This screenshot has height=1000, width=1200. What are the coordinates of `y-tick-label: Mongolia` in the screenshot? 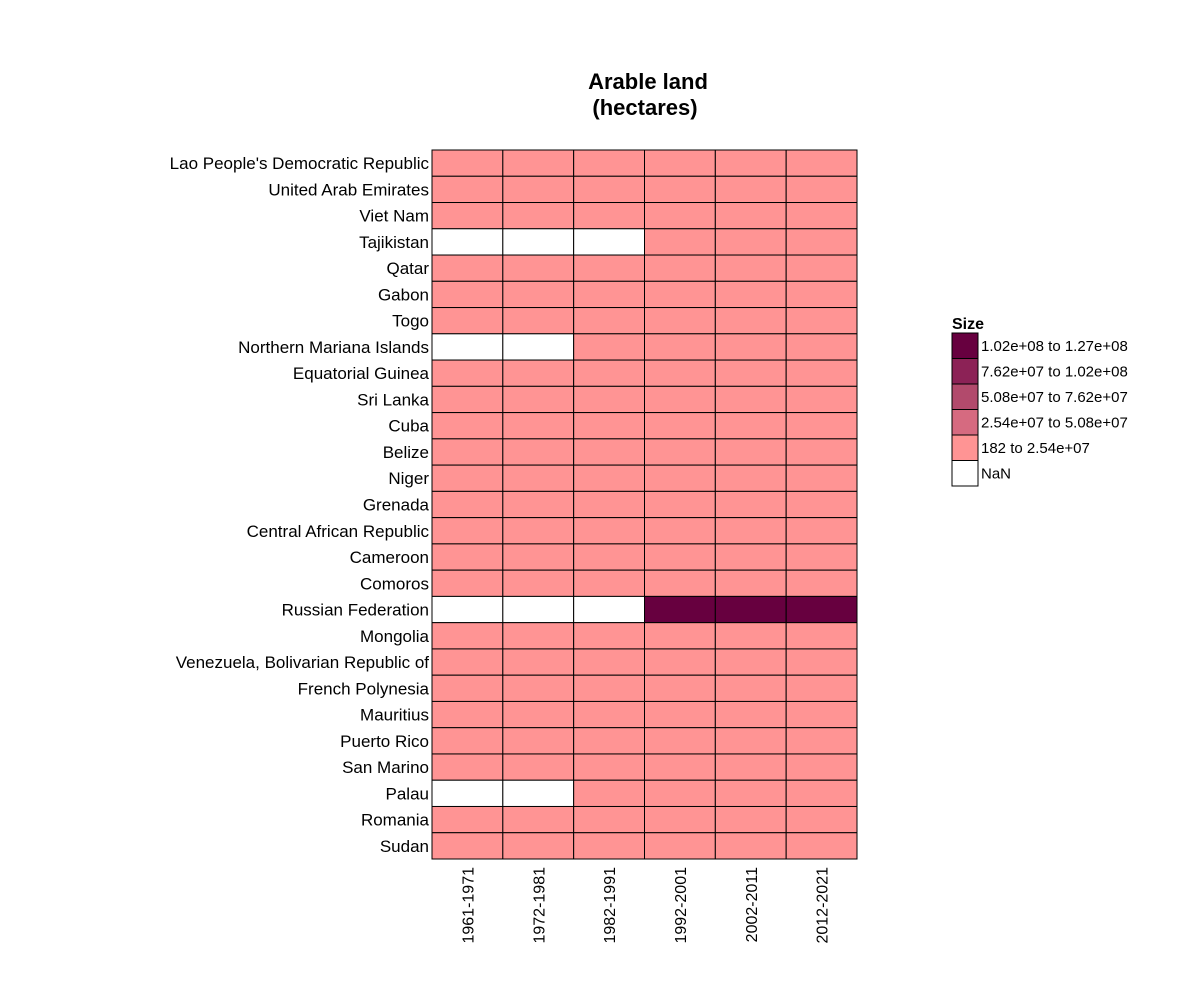 It's located at (395, 636).